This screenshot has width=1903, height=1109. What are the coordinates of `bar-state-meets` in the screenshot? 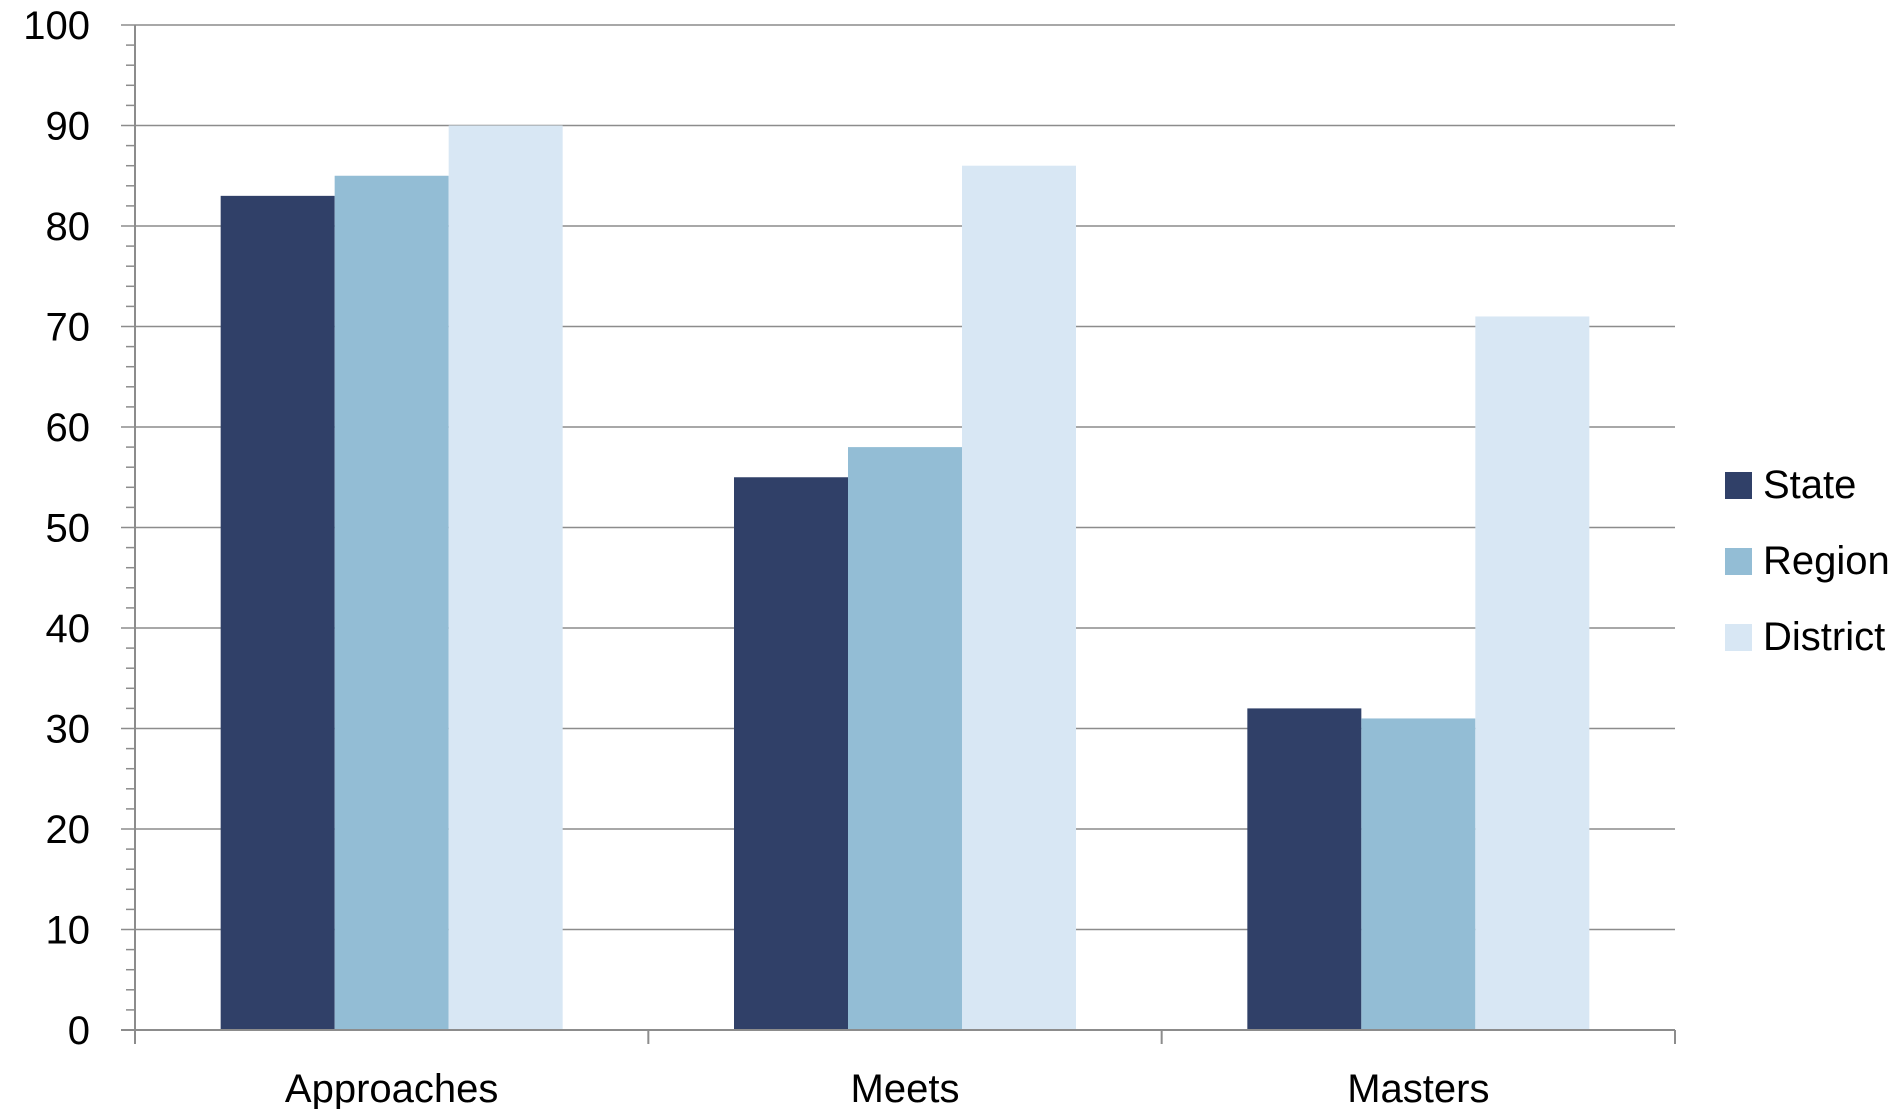 It's located at (791, 753).